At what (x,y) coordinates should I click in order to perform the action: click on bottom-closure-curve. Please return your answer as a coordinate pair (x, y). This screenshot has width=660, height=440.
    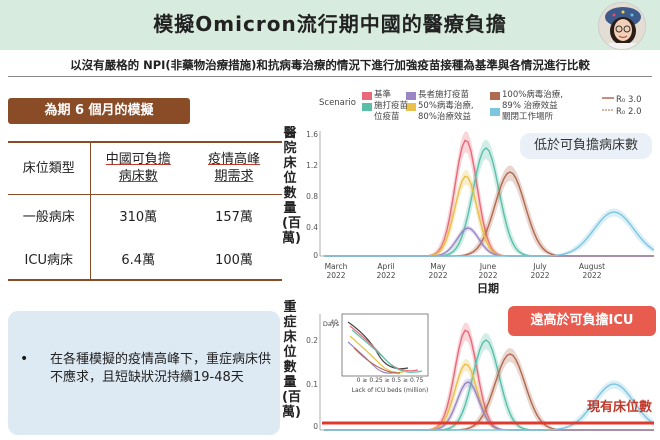
    Looking at the image, I should click on (489, 407).